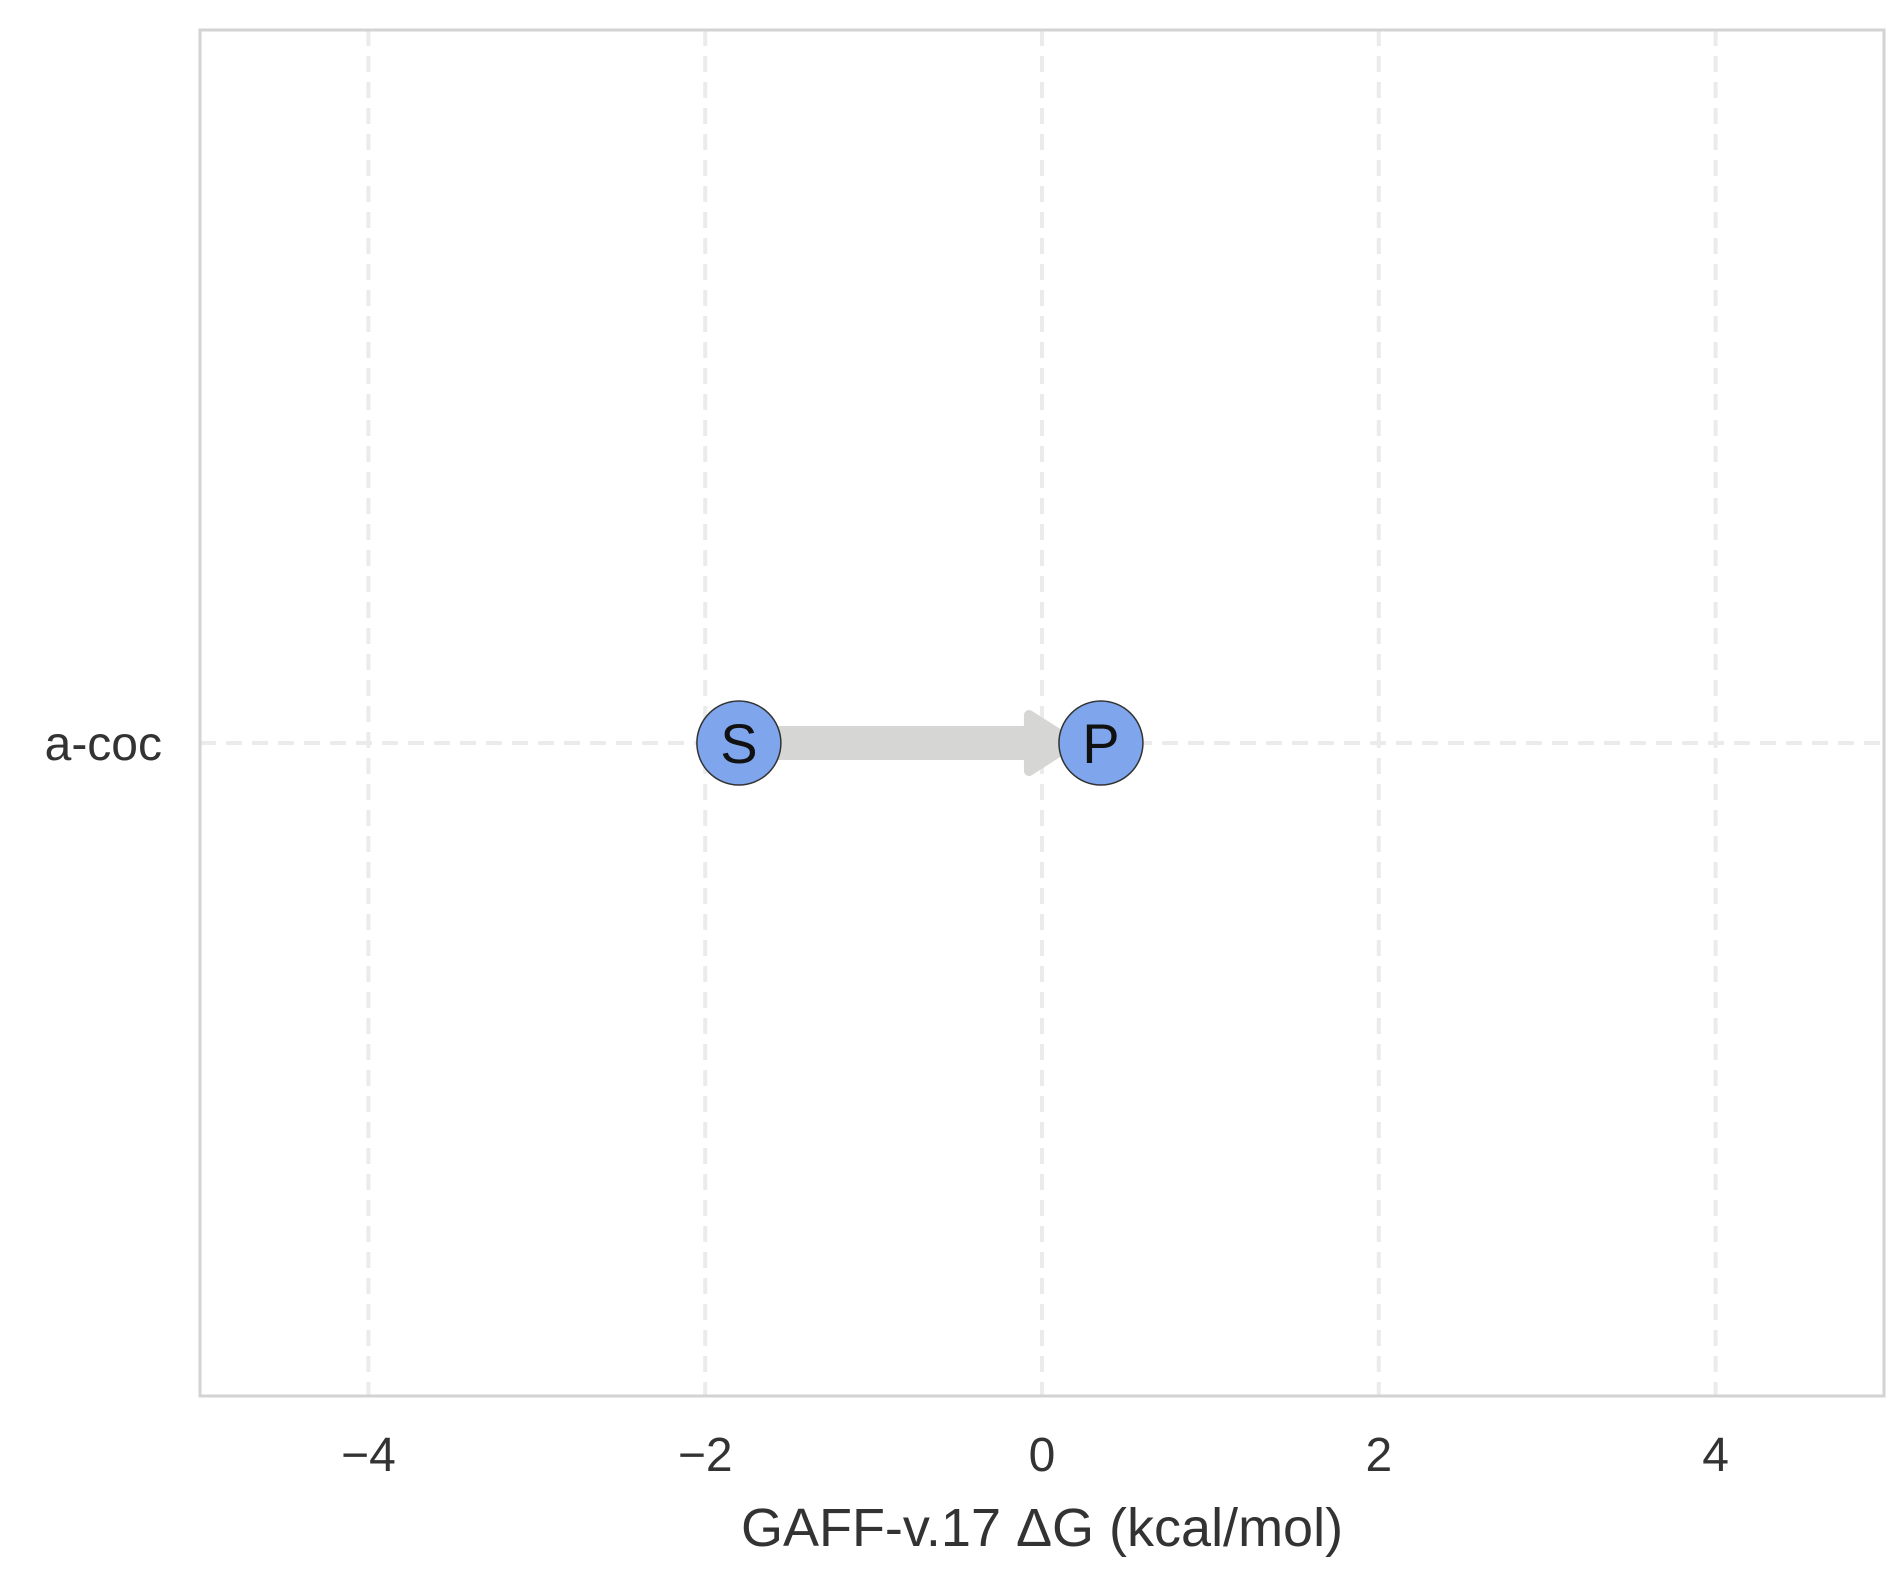 This screenshot has height=1580, width=1904. I want to click on x-tick-label: 4, so click(1715, 1455).